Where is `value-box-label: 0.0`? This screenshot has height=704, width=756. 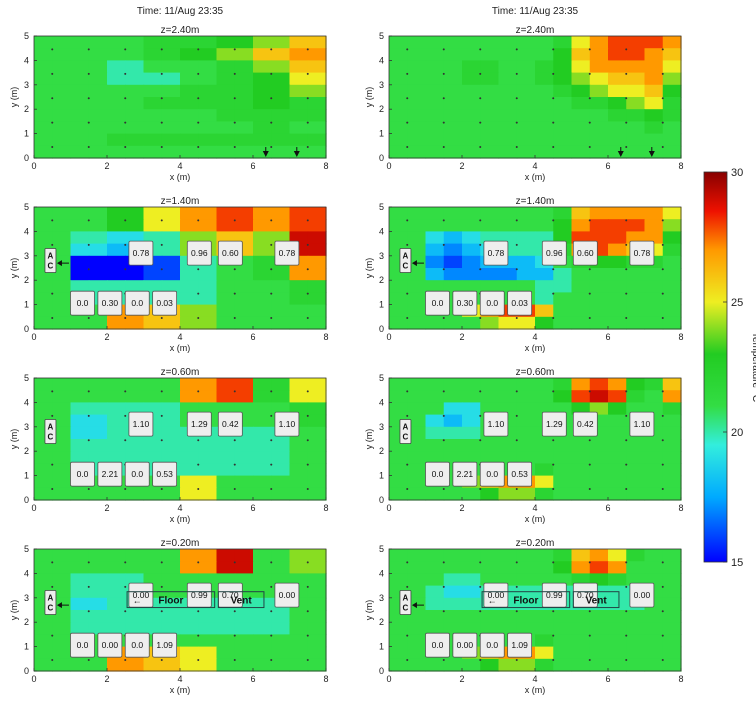
value-box-label: 0.0 is located at coordinates (438, 474).